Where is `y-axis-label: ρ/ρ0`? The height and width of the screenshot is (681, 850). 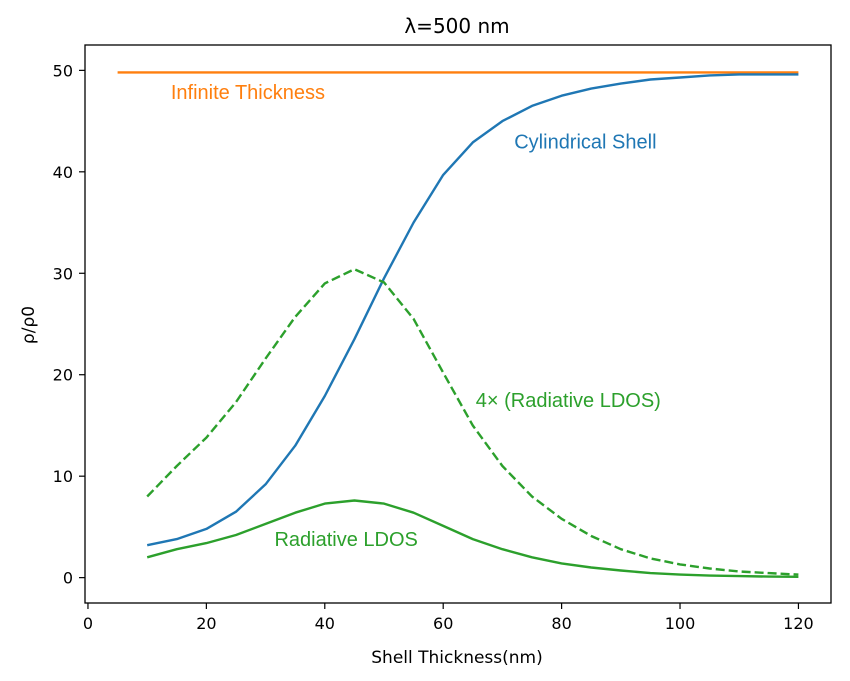
y-axis-label: ρ/ρ0 is located at coordinates (29, 325).